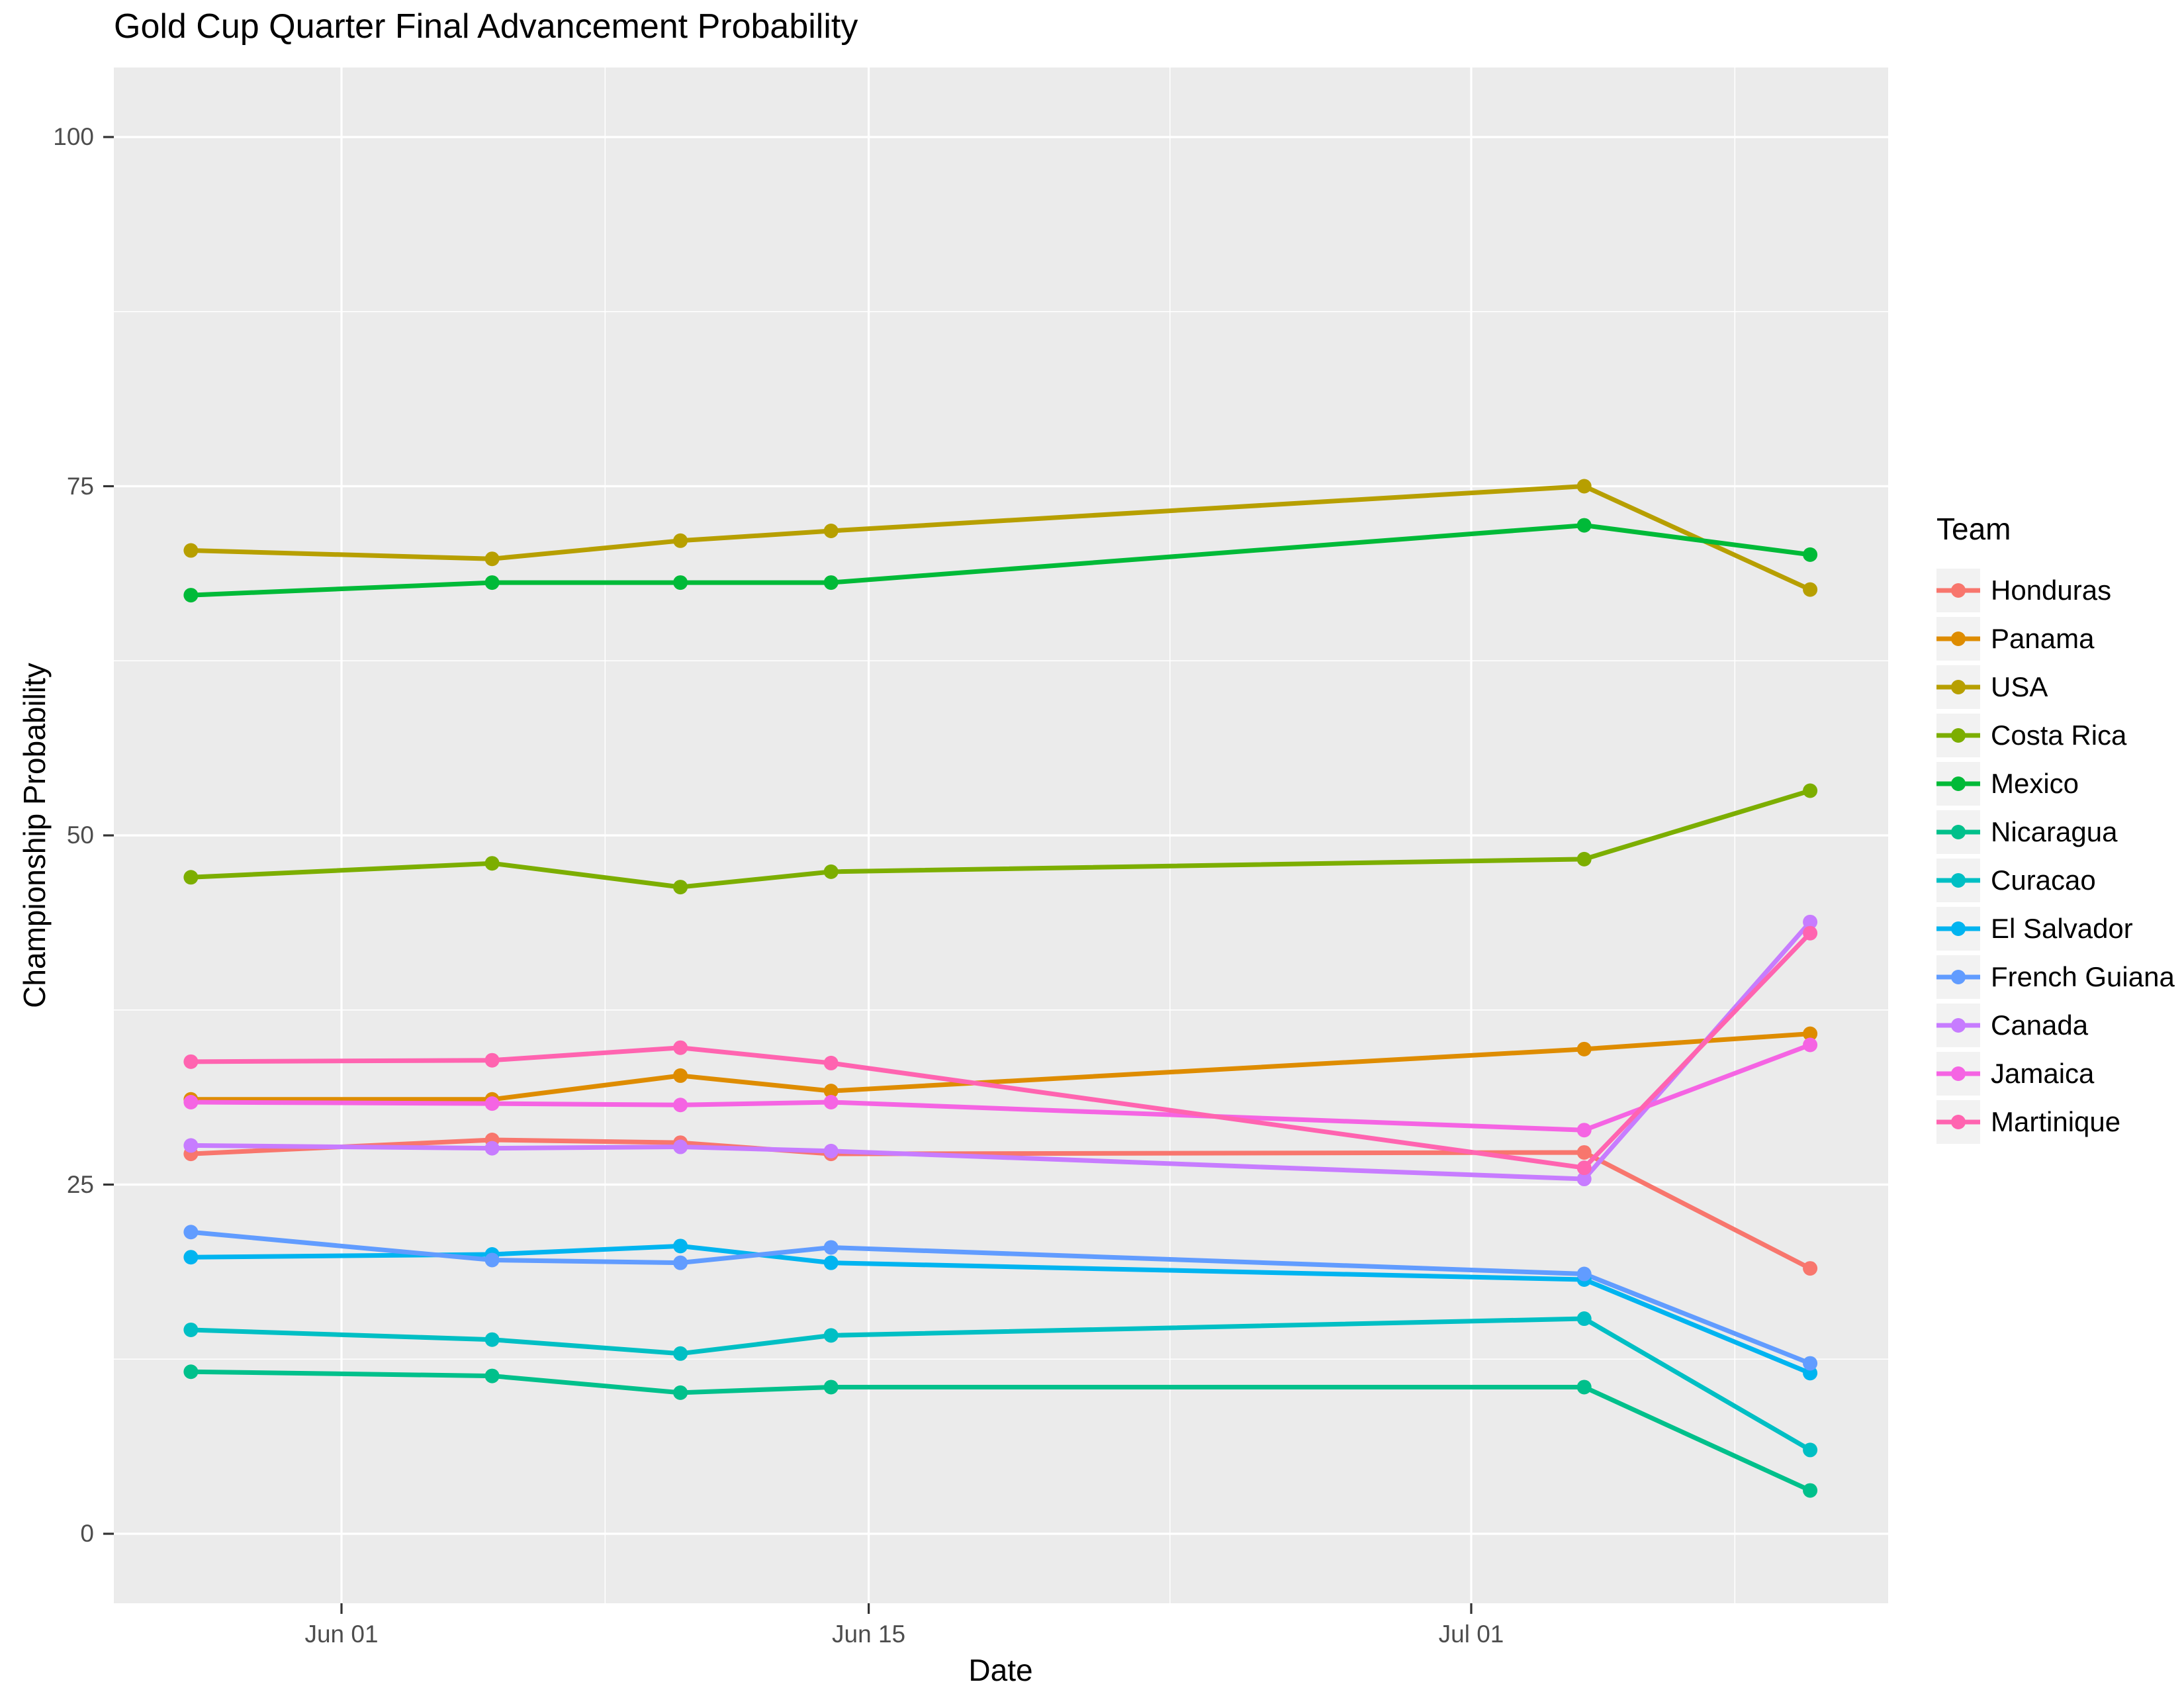 The image size is (2184, 1688). I want to click on legend-label: Nicaragua, so click(2054, 831).